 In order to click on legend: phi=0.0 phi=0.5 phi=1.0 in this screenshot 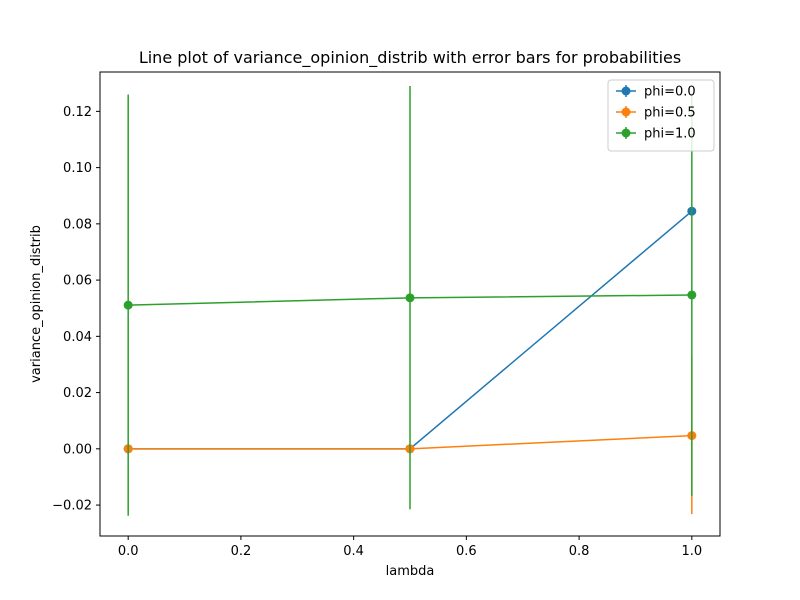, I will do `click(661, 115)`.